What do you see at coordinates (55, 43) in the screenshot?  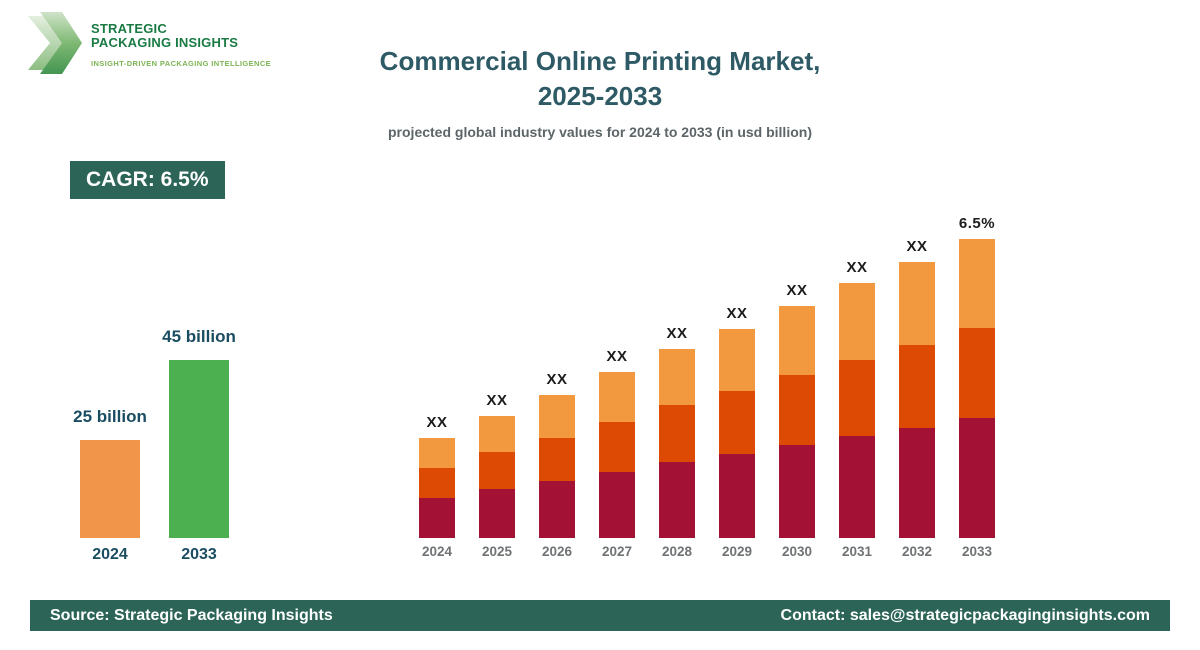 I see `chevron-logo-icon` at bounding box center [55, 43].